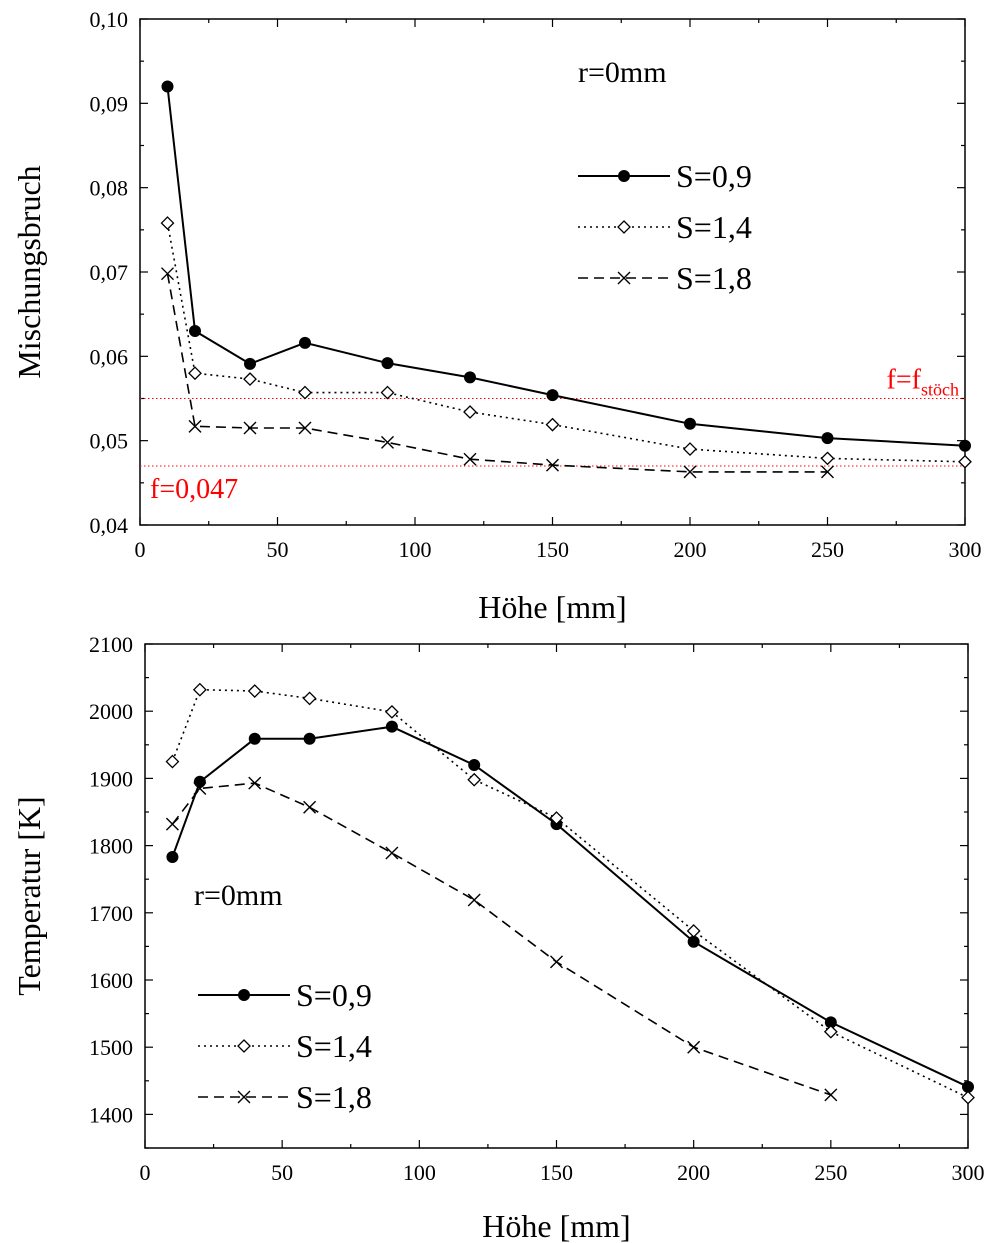 This screenshot has width=991, height=1243. Describe the element at coordinates (714, 278) in the screenshot. I see `legend-label: S=1,8` at that location.